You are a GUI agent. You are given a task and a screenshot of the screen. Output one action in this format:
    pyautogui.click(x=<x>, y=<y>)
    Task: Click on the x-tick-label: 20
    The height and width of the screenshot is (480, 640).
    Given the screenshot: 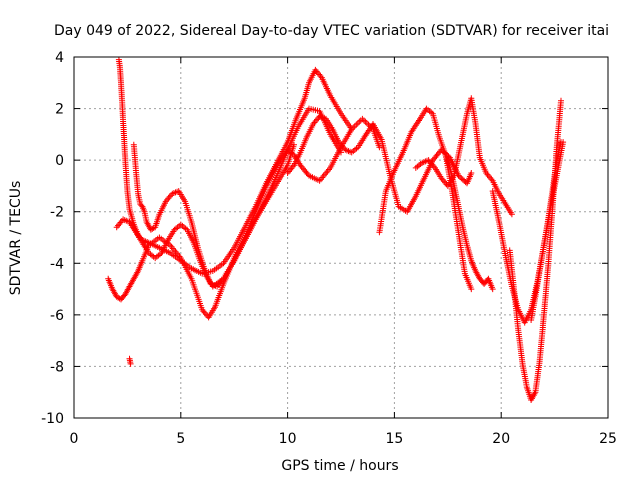 What is the action you would take?
    pyautogui.click(x=501, y=439)
    